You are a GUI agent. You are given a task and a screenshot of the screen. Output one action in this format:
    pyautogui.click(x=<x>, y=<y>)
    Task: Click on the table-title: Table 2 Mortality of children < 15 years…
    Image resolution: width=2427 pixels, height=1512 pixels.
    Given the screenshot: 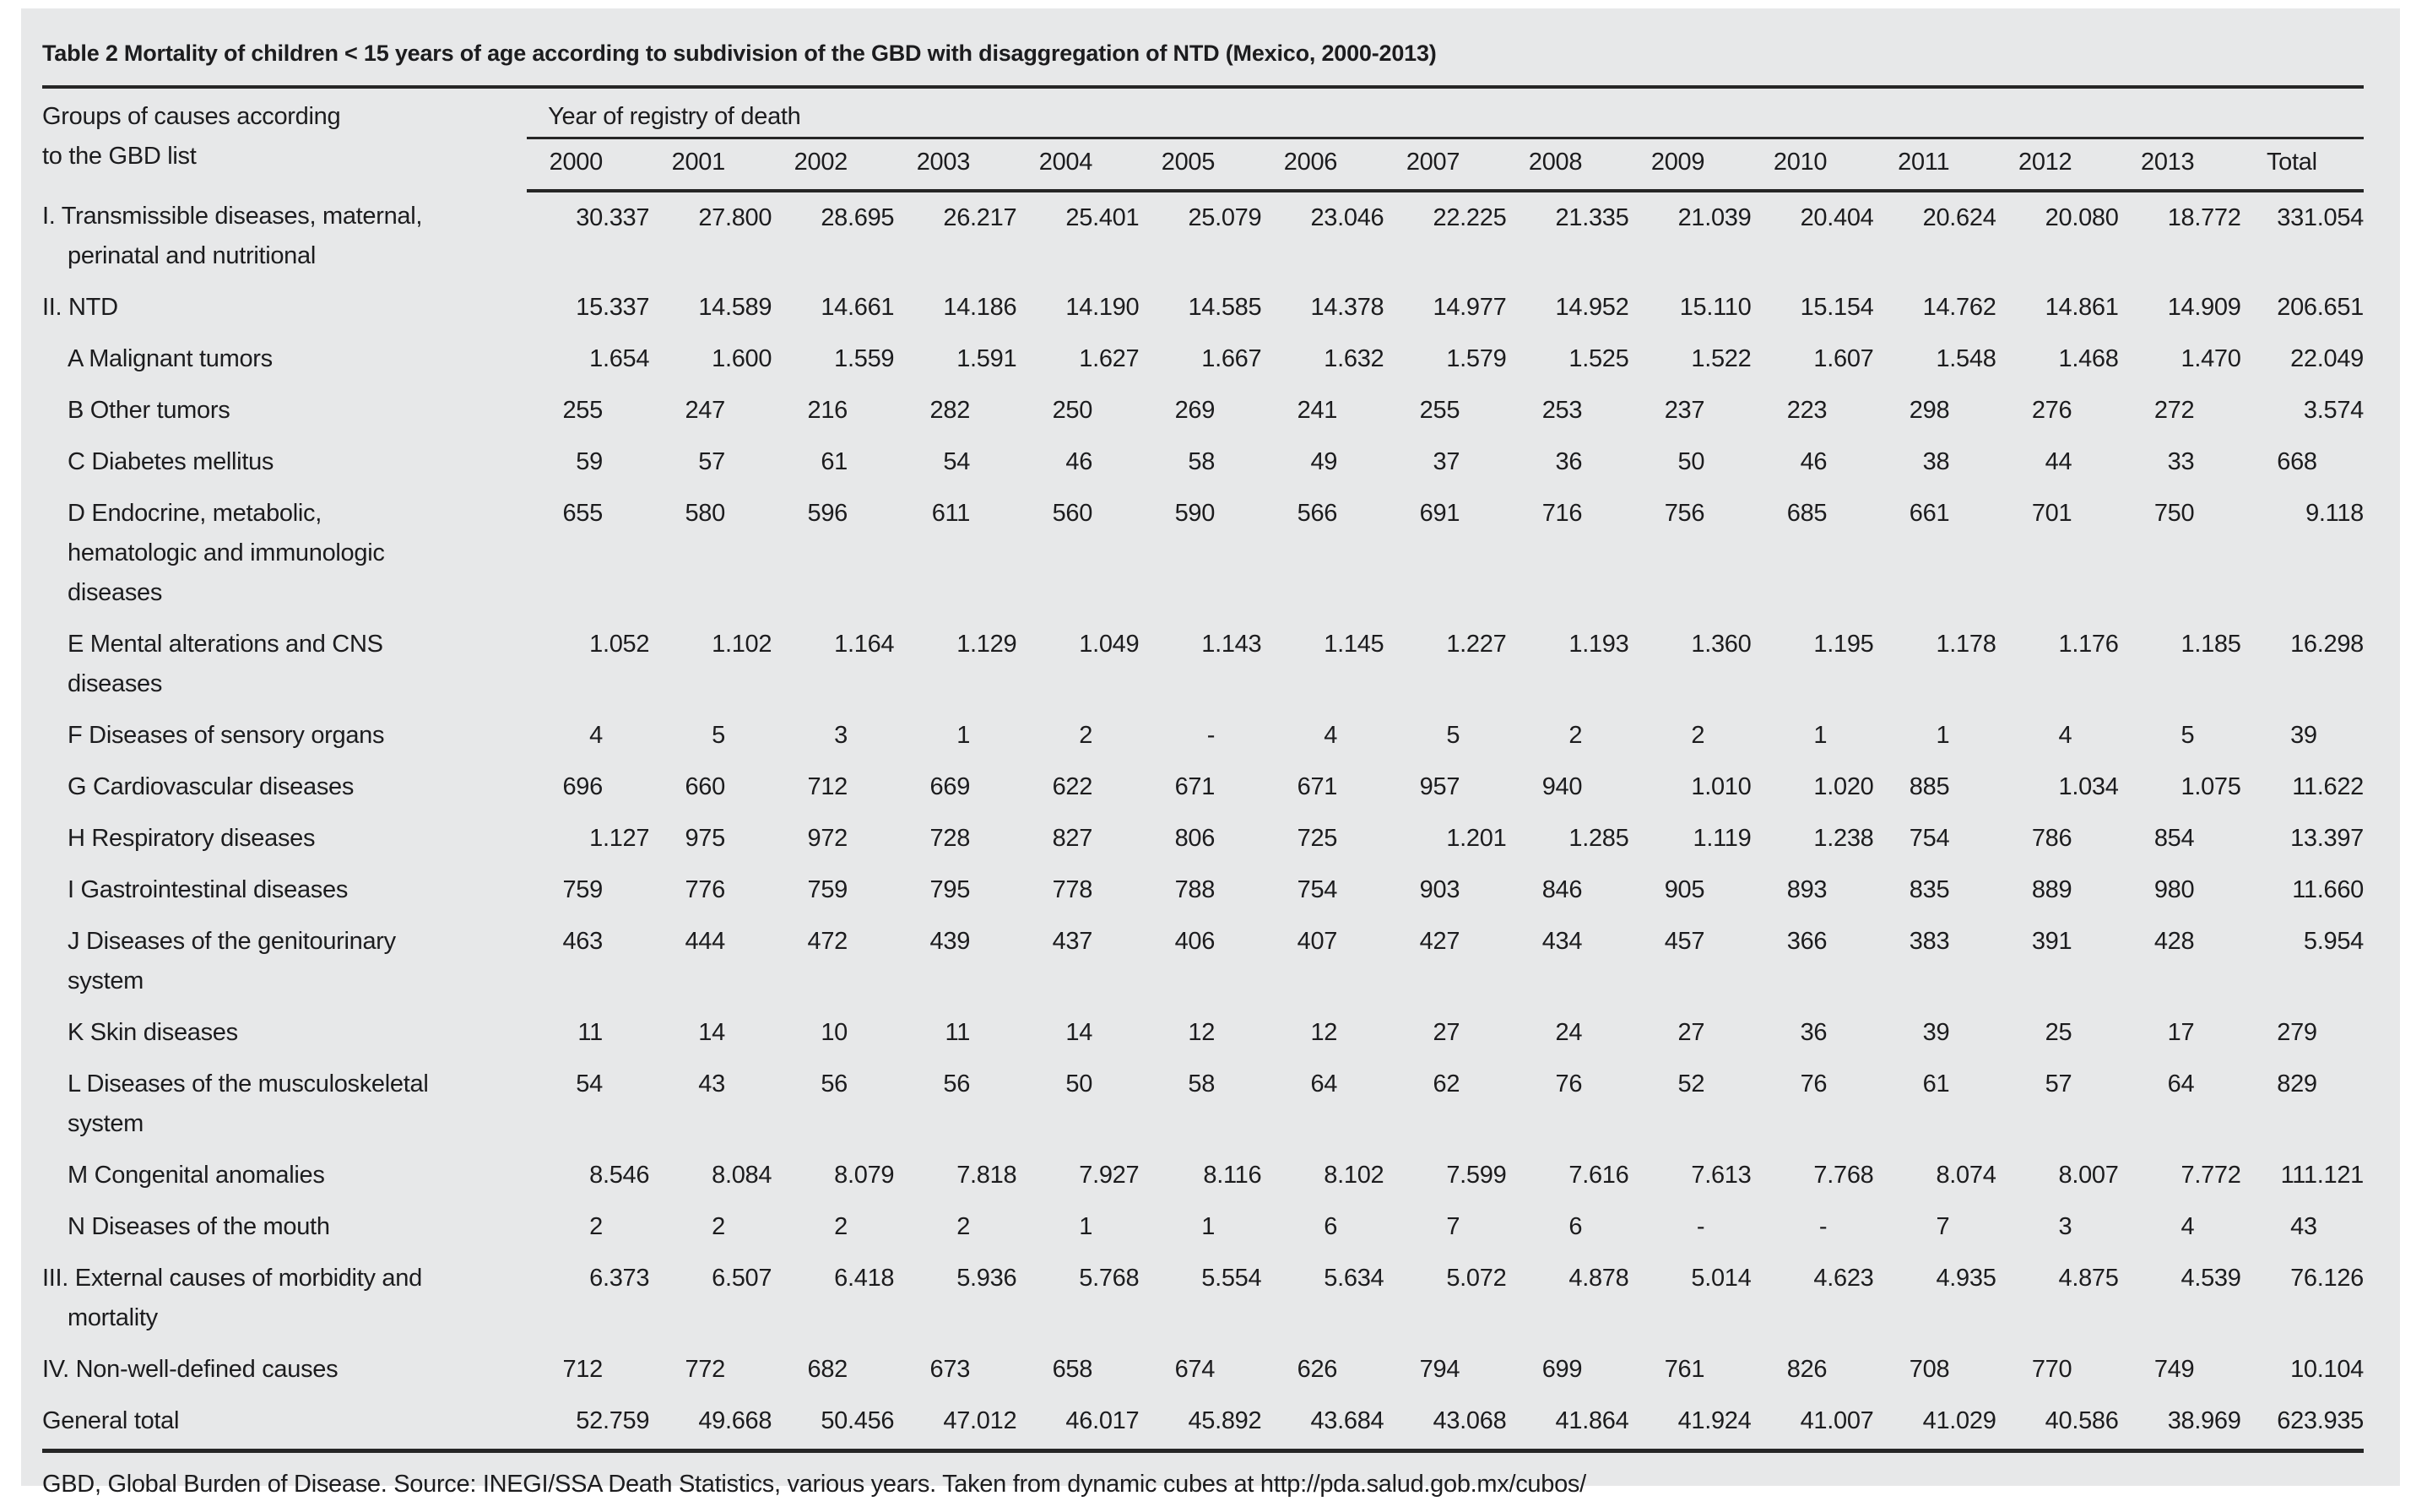 What is the action you would take?
    pyautogui.click(x=739, y=53)
    